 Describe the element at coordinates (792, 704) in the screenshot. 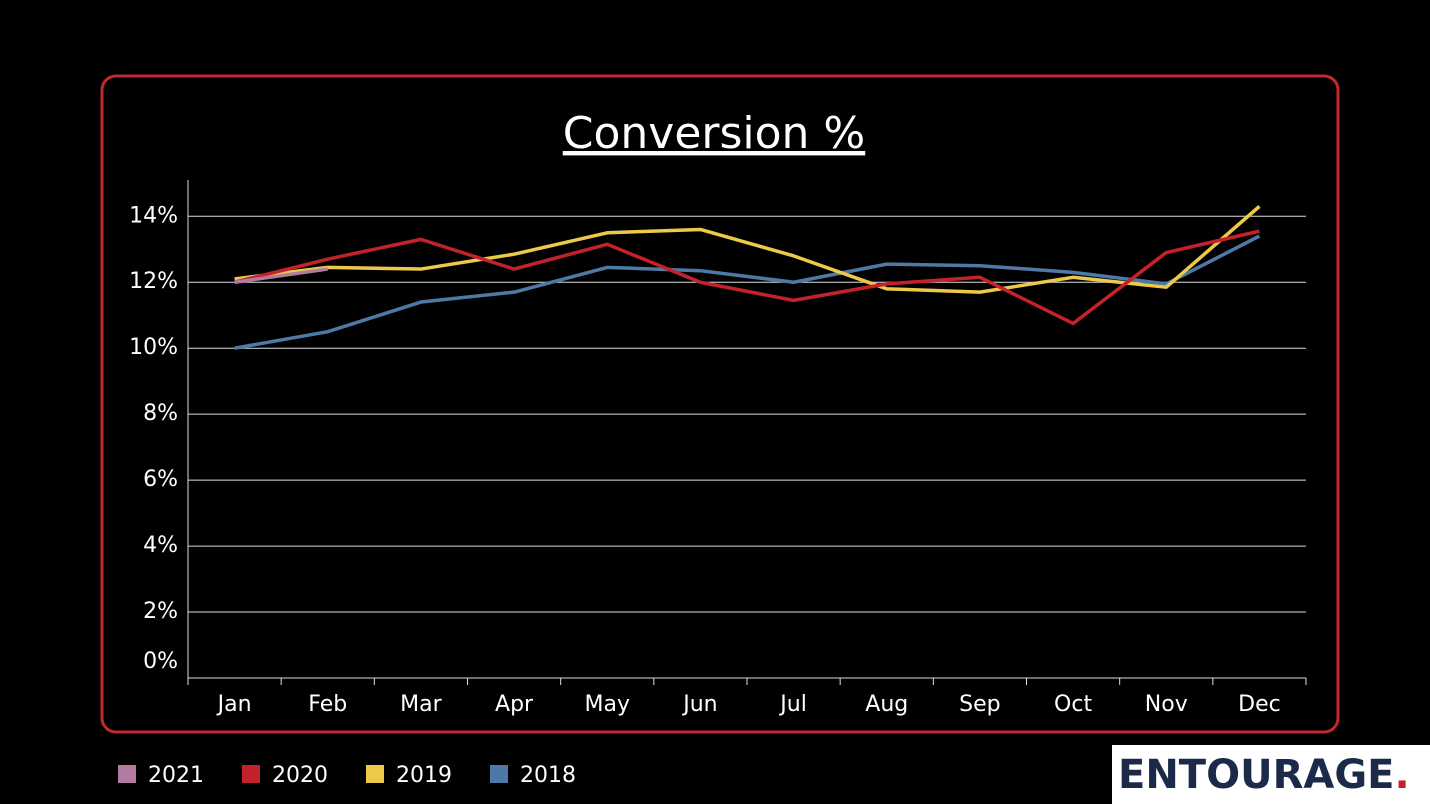

I see `x-tick-label: Jul` at that location.